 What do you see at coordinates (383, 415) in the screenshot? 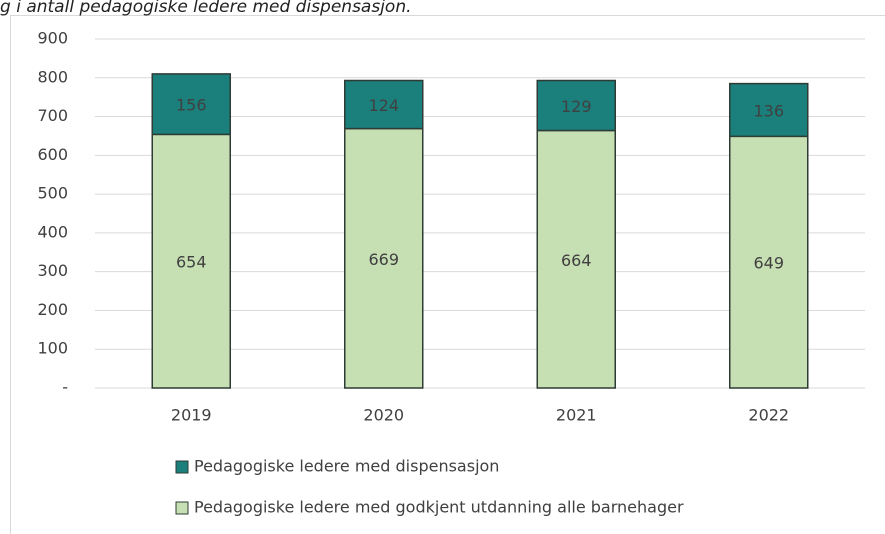
I see `x-tick-label: 2020` at bounding box center [383, 415].